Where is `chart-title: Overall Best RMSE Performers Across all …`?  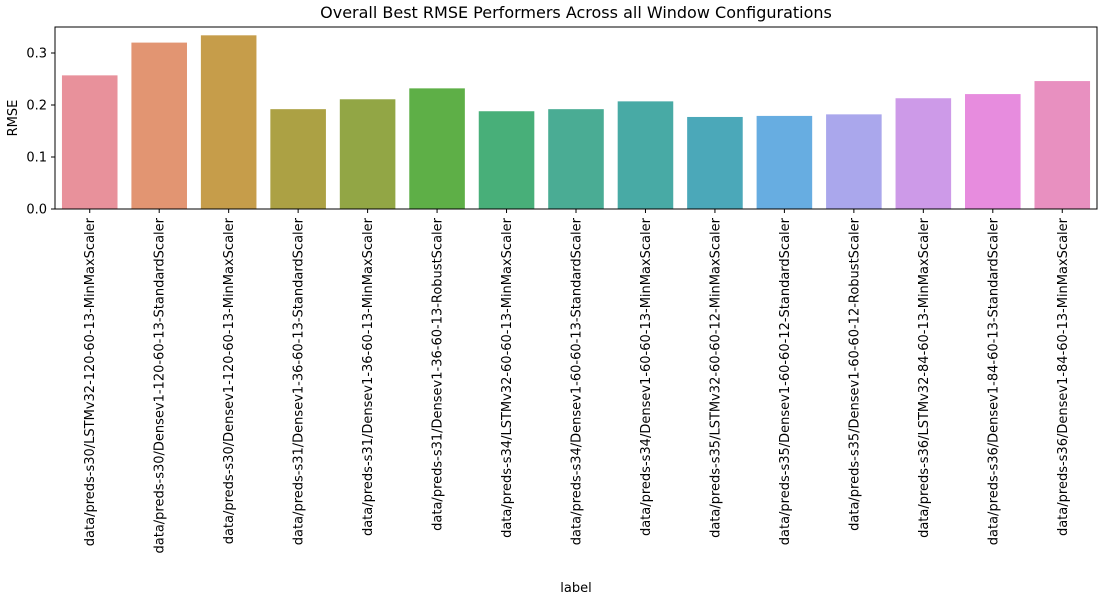 chart-title: Overall Best RMSE Performers Across all … is located at coordinates (576, 12).